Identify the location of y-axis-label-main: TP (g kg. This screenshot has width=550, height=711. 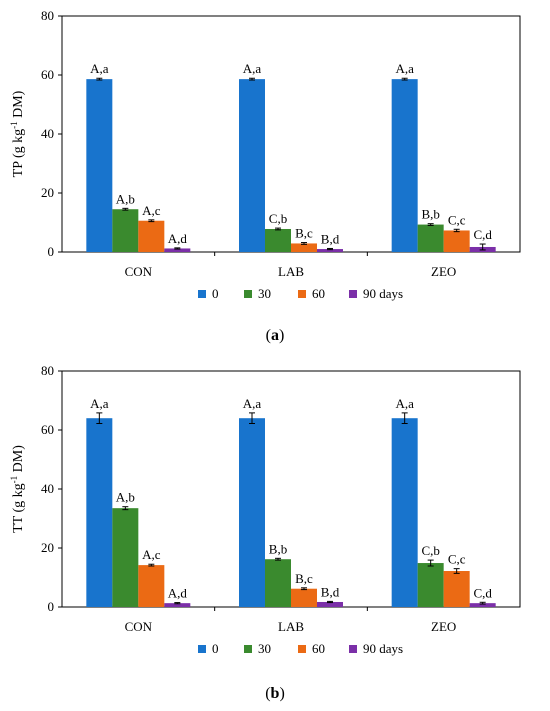
(18, 153).